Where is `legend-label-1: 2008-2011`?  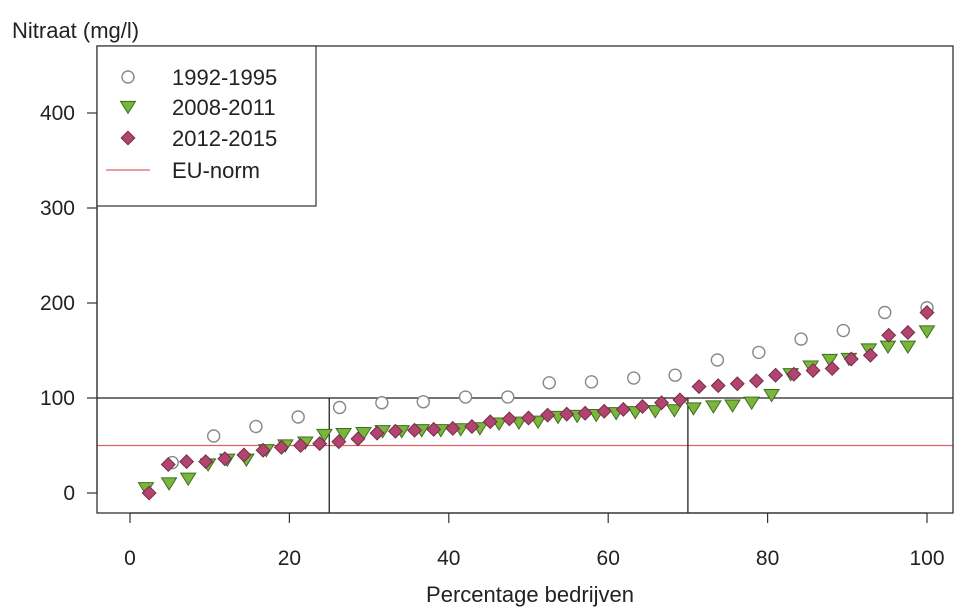 legend-label-1: 2008-2011 is located at coordinates (224, 107).